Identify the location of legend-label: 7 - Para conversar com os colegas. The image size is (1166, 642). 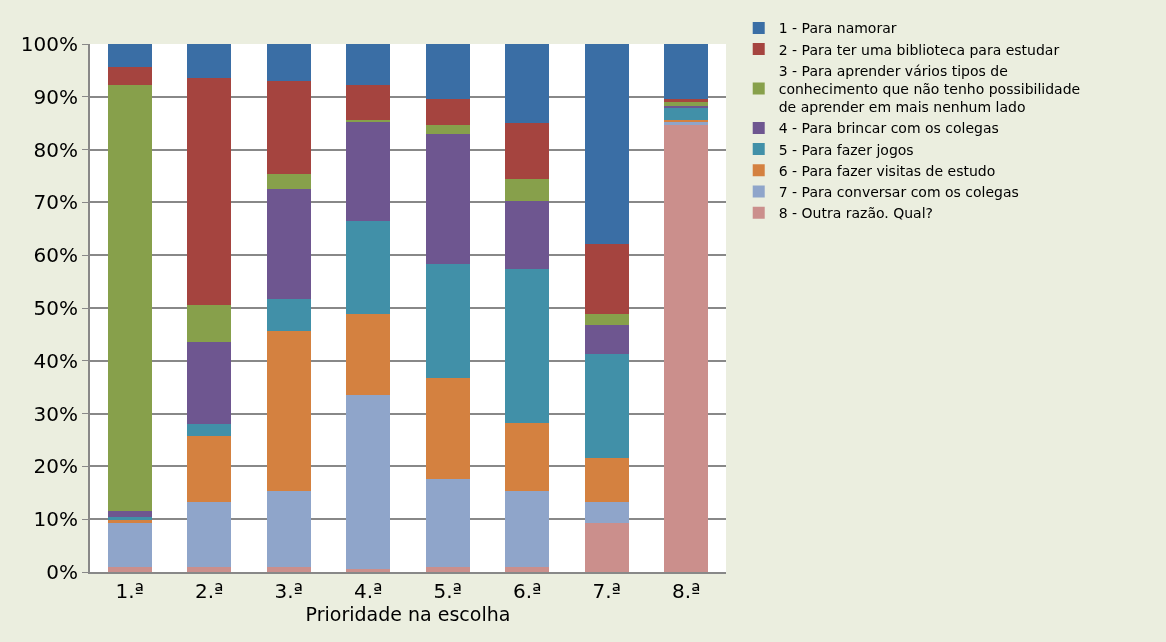
(898, 191).